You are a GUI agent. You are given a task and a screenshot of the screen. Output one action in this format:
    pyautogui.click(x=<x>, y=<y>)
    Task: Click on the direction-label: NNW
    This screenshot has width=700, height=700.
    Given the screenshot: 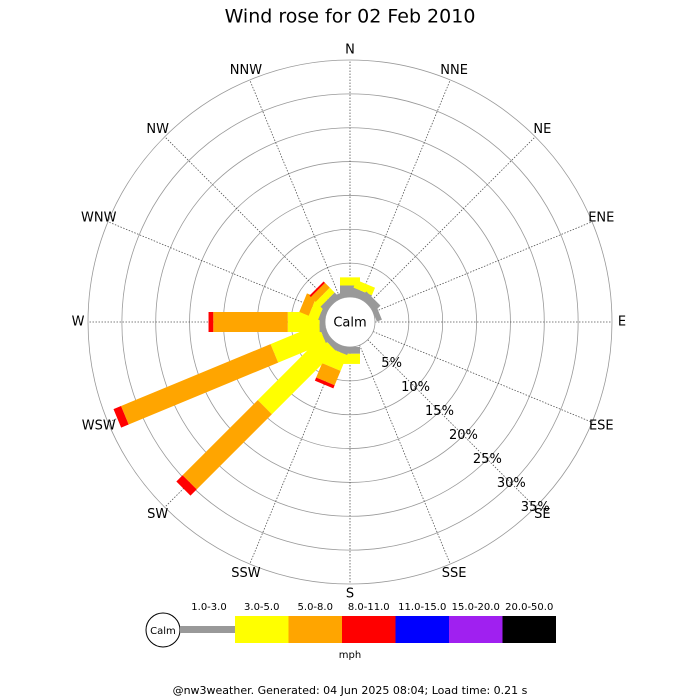 What is the action you would take?
    pyautogui.click(x=246, y=70)
    